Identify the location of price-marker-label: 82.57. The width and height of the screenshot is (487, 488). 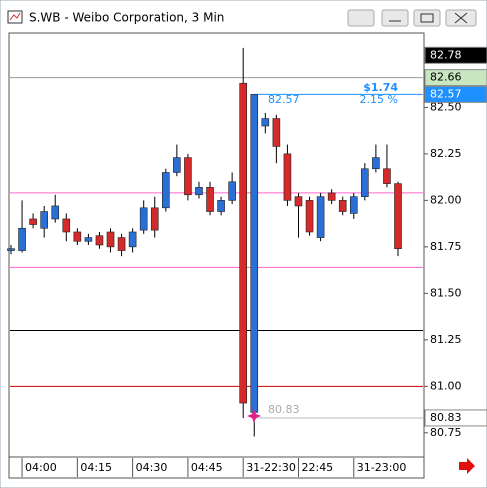
(446, 93).